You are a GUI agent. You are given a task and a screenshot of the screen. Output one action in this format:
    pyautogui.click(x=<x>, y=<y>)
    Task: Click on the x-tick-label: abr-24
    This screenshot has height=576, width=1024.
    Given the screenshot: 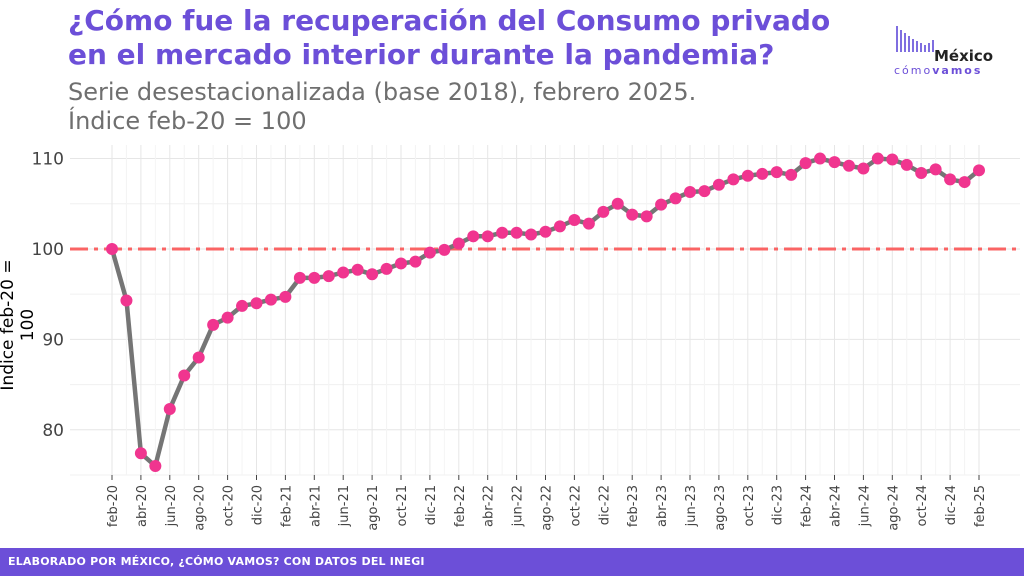 What is the action you would take?
    pyautogui.click(x=836, y=506)
    